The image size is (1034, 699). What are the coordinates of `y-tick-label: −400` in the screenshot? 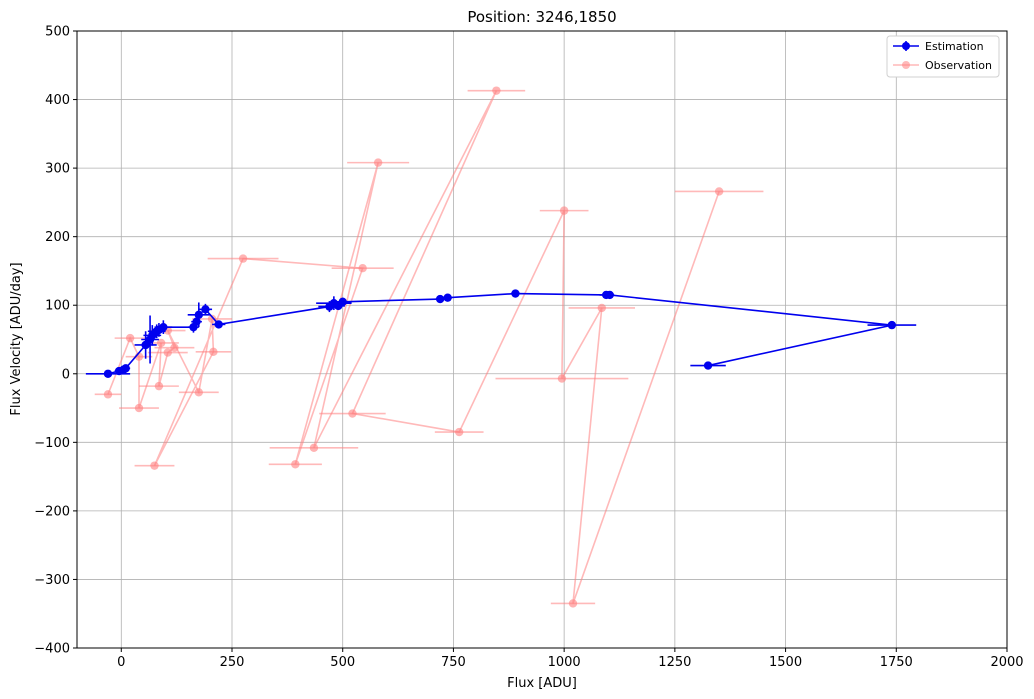 It's located at (52, 649).